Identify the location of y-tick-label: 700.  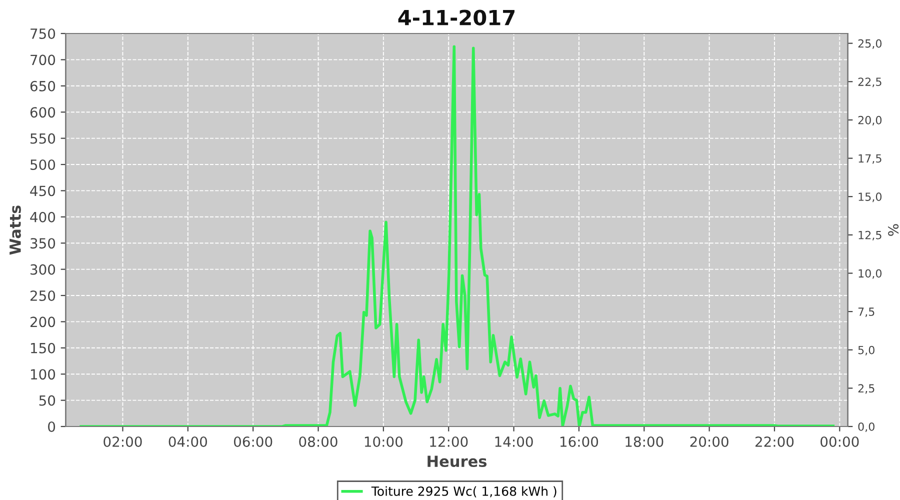
(43, 60).